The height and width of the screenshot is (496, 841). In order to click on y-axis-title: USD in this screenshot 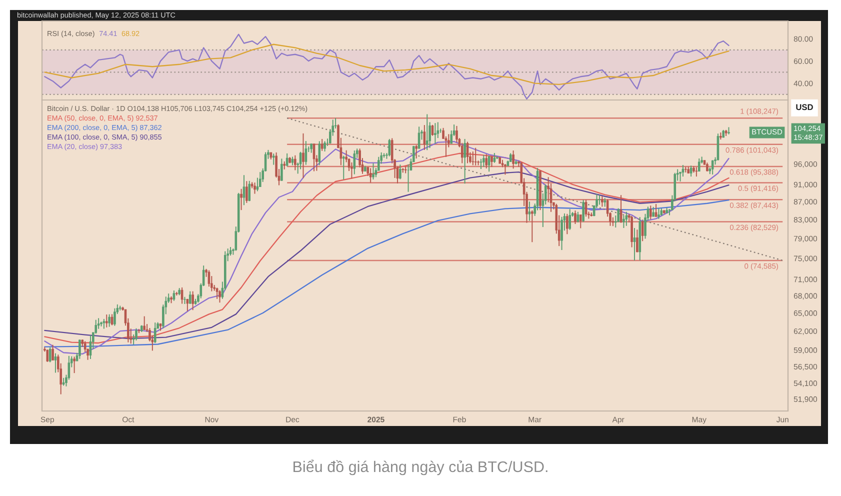, I will do `click(804, 107)`.